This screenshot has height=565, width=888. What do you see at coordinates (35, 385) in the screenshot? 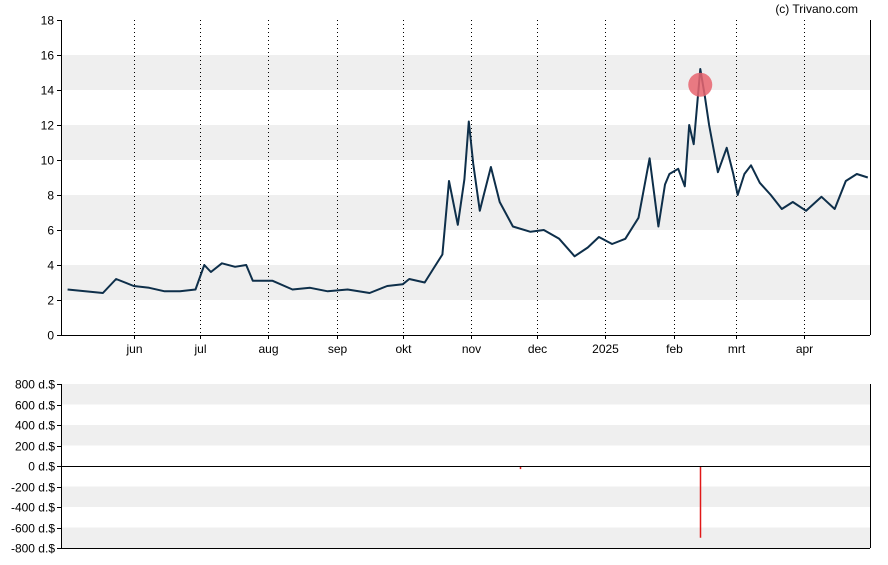
I see `y-tick-label: 800 d.$` at bounding box center [35, 385].